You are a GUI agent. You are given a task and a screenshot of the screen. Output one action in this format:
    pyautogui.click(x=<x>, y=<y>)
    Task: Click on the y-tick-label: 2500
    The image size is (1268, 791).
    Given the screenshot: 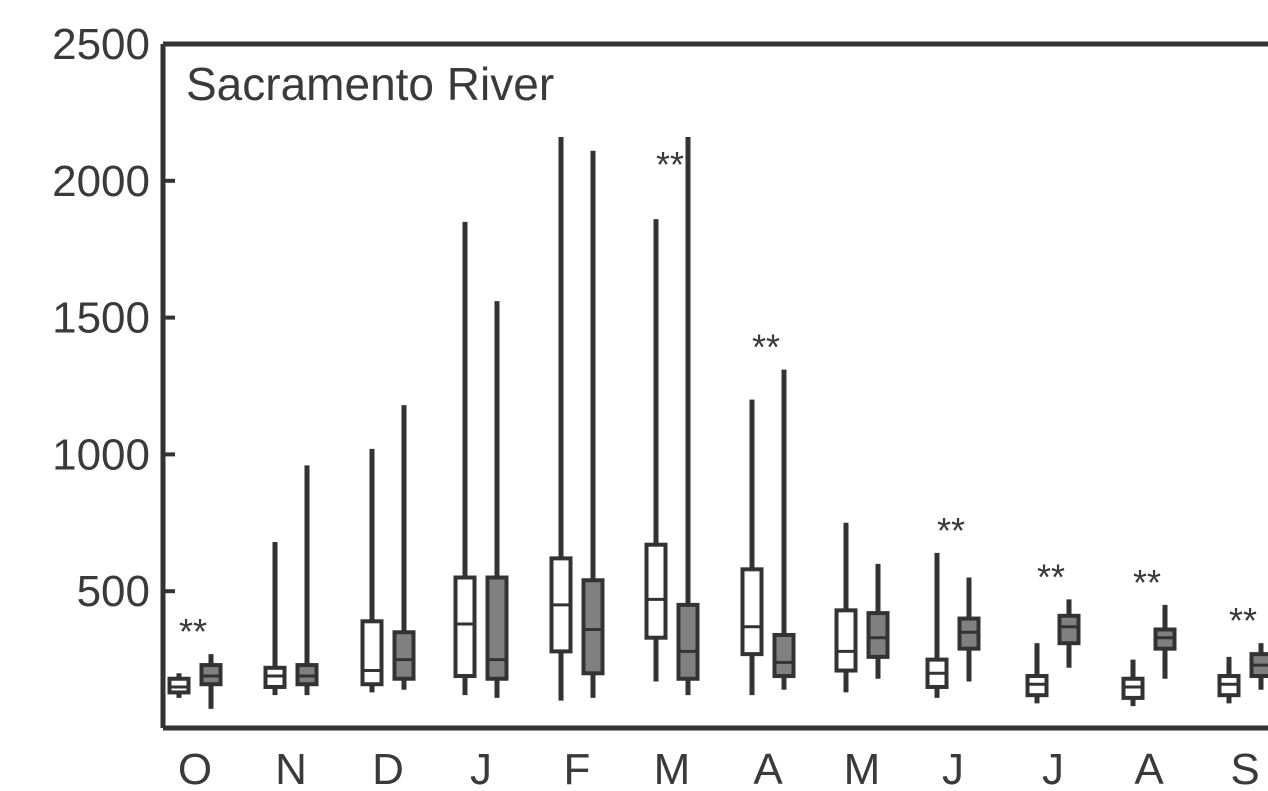 What is the action you would take?
    pyautogui.click(x=101, y=44)
    